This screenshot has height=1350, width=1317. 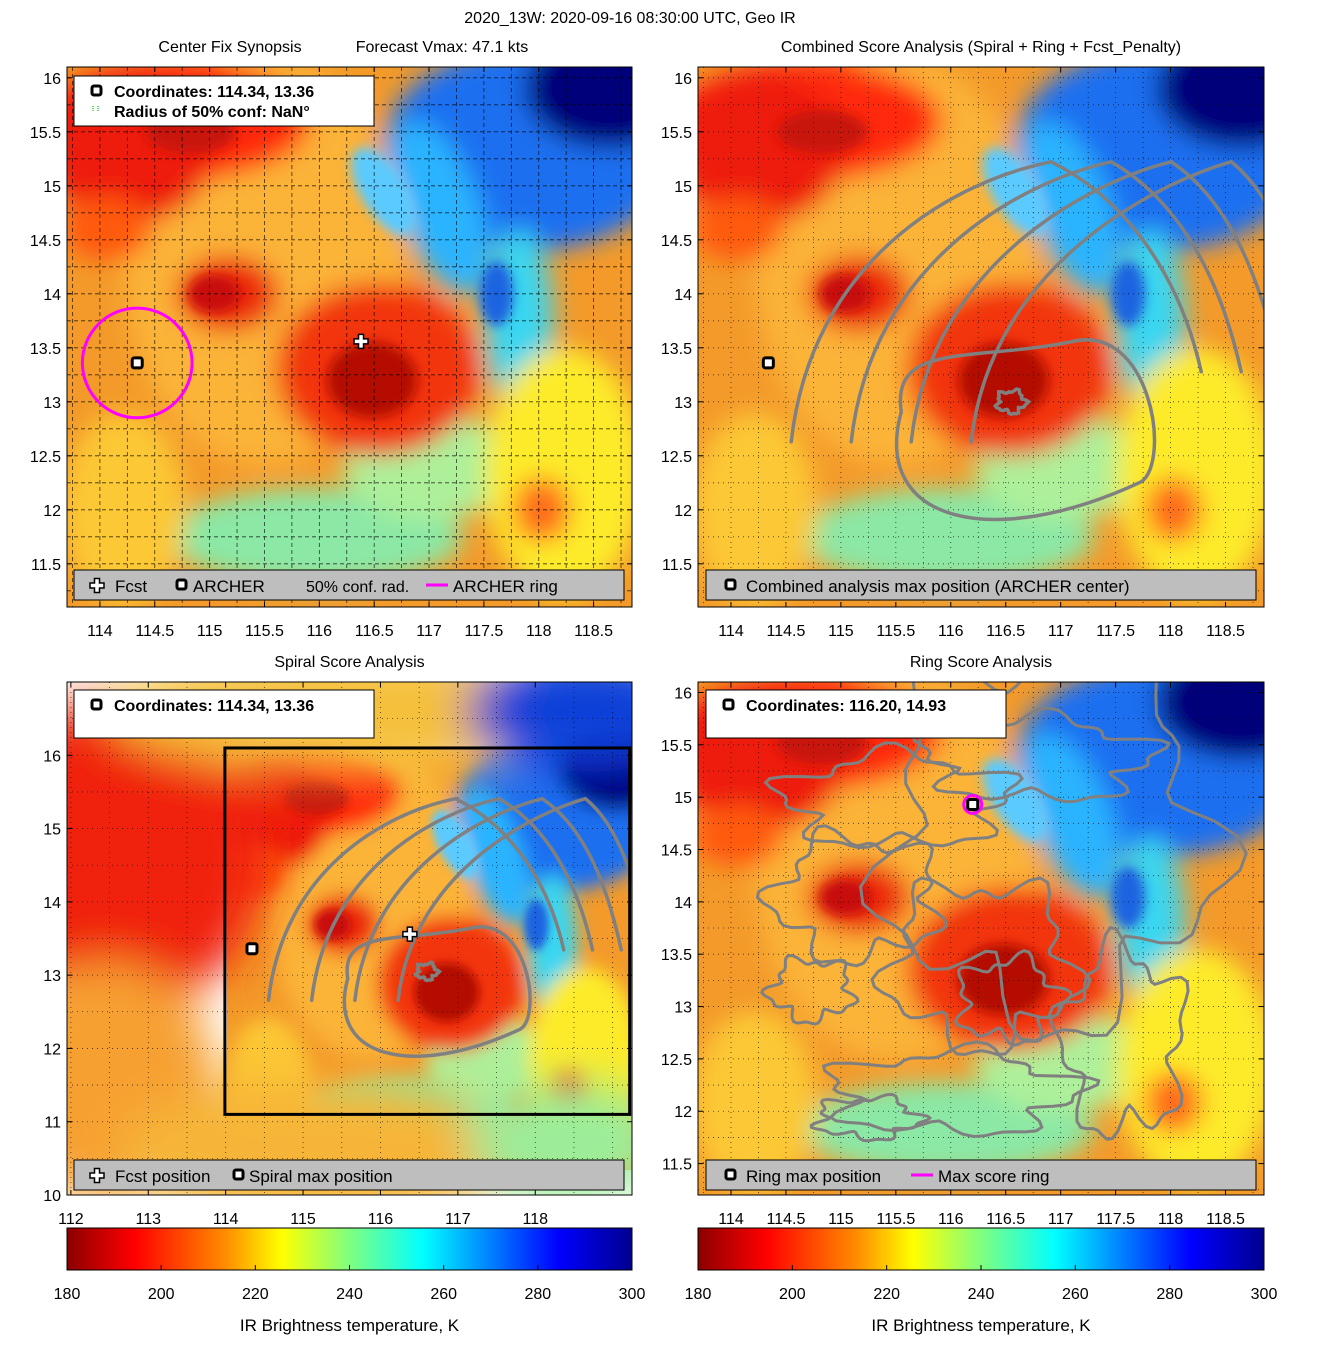 What do you see at coordinates (442, 47) in the screenshot?
I see `panel-subtitle: Forecast Vmax: 47.1 kts` at bounding box center [442, 47].